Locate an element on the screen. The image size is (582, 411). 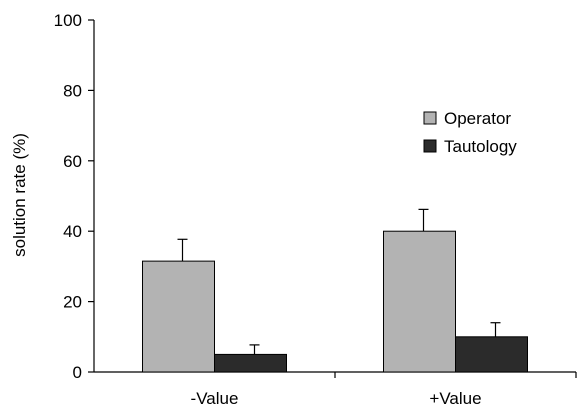
legend: Operator Tautology is located at coordinates (470, 132).